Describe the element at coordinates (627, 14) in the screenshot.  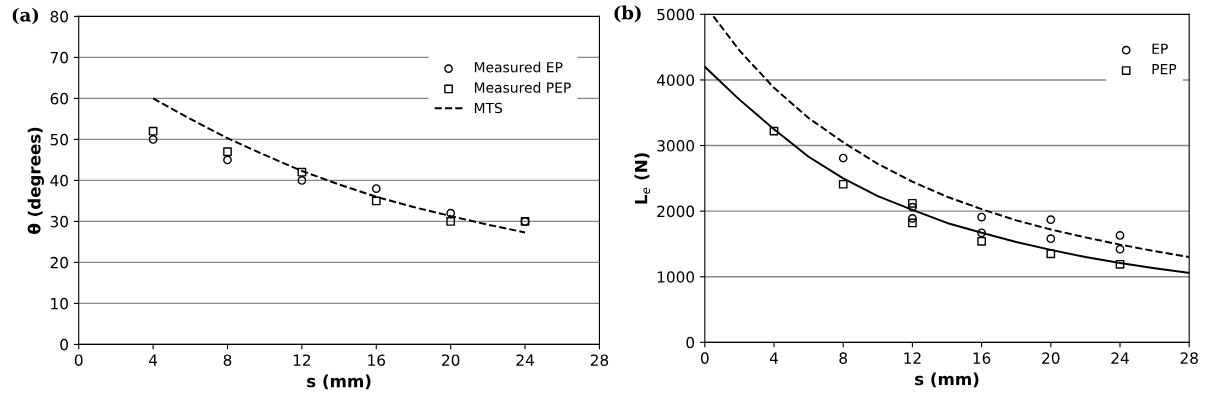
I see `chart-title: (b)` at that location.